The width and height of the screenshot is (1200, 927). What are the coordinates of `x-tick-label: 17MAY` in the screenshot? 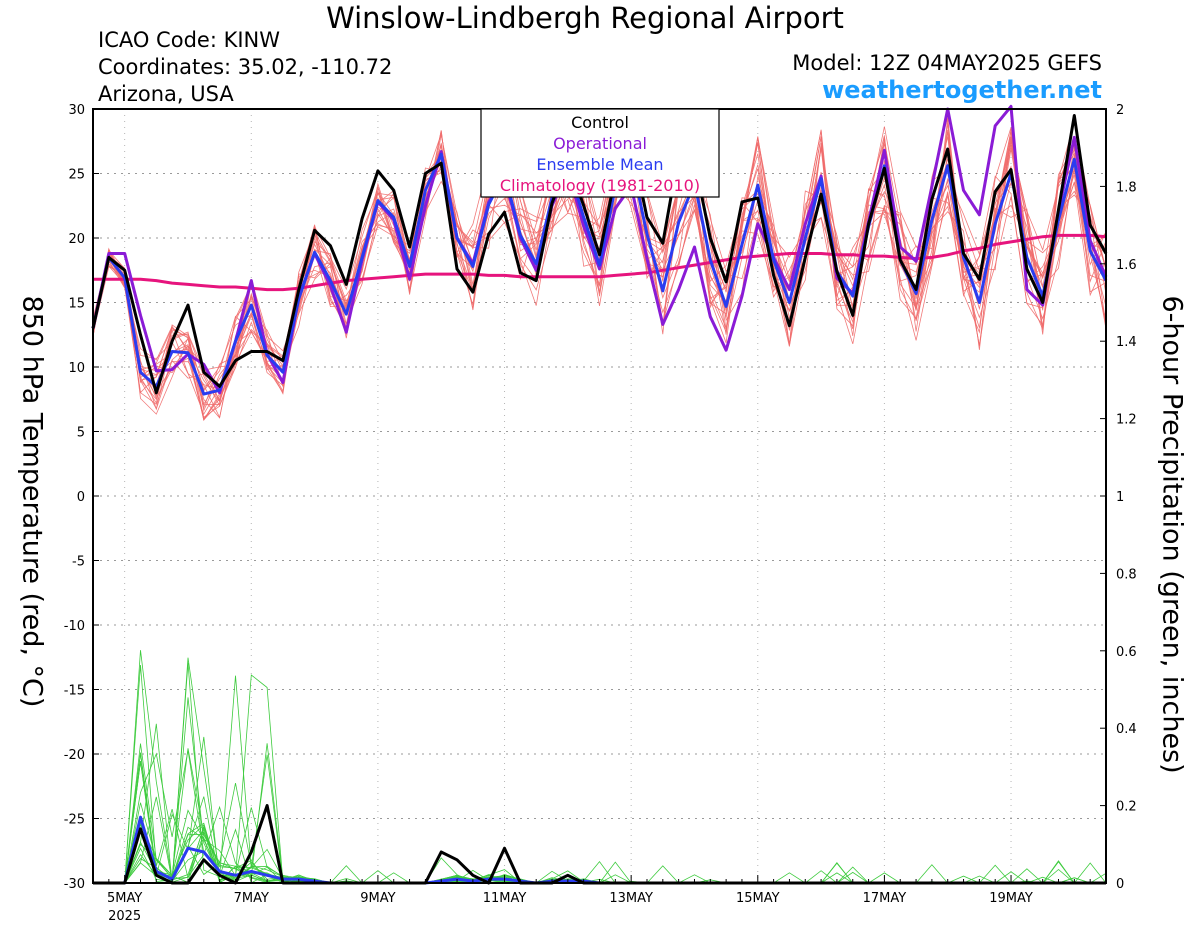 It's located at (885, 898).